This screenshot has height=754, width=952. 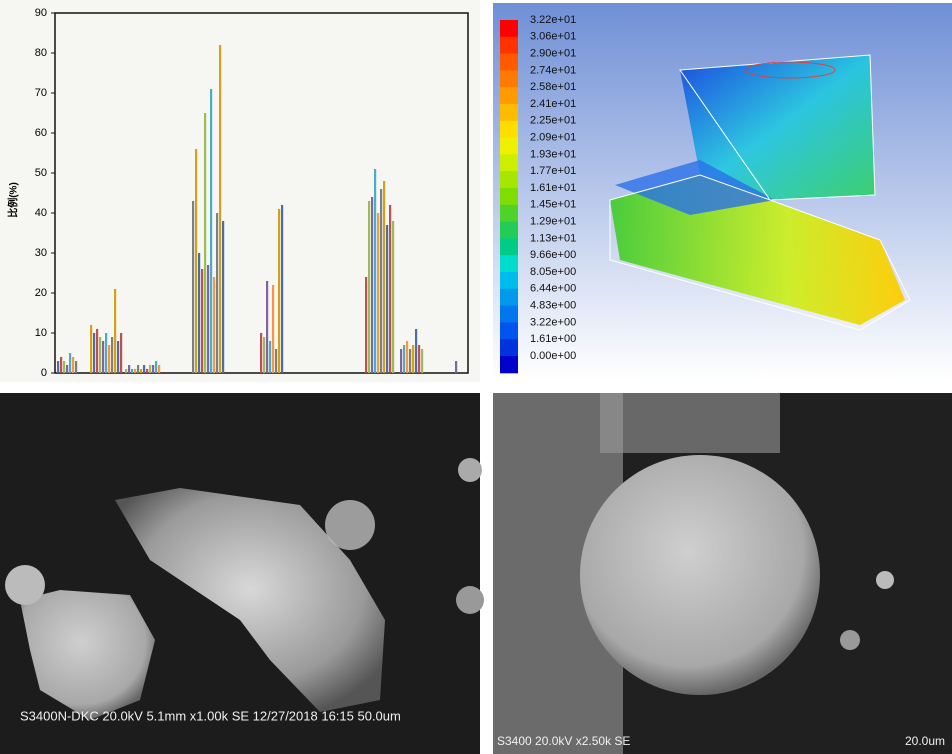 What do you see at coordinates (553, 87) in the screenshot?
I see `colorbar-label: 2.58e+01` at bounding box center [553, 87].